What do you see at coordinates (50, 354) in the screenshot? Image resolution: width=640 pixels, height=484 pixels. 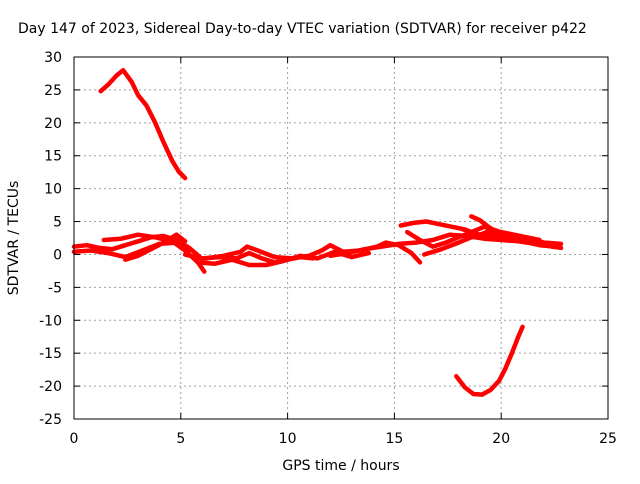 I see `y-tick-label: -15` at bounding box center [50, 354].